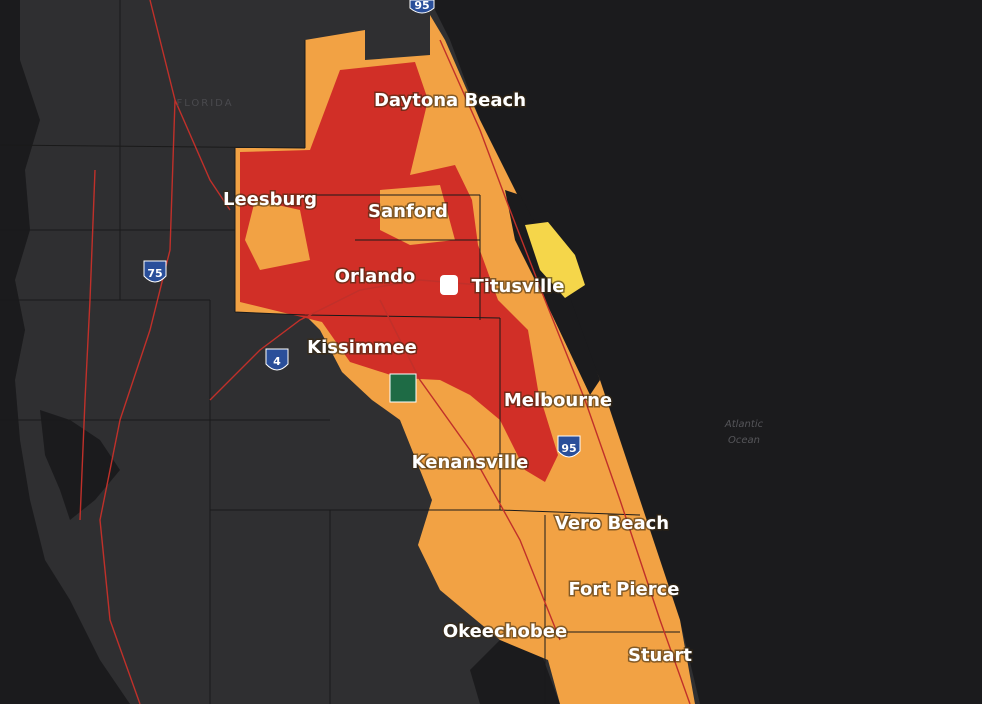 The image size is (982, 704). I want to click on shield-label: 4, so click(277, 361).